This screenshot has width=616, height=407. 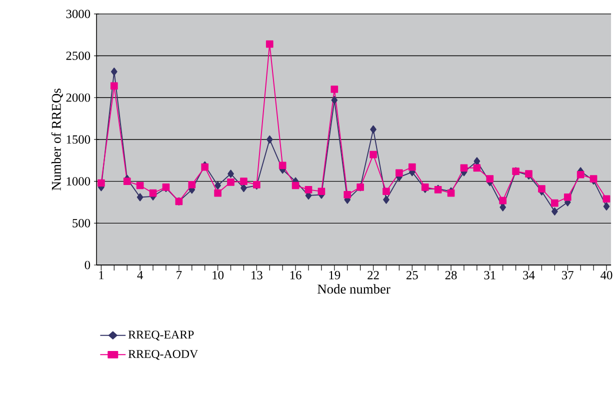 What do you see at coordinates (179, 275) in the screenshot?
I see `x-tick-label: 7` at bounding box center [179, 275].